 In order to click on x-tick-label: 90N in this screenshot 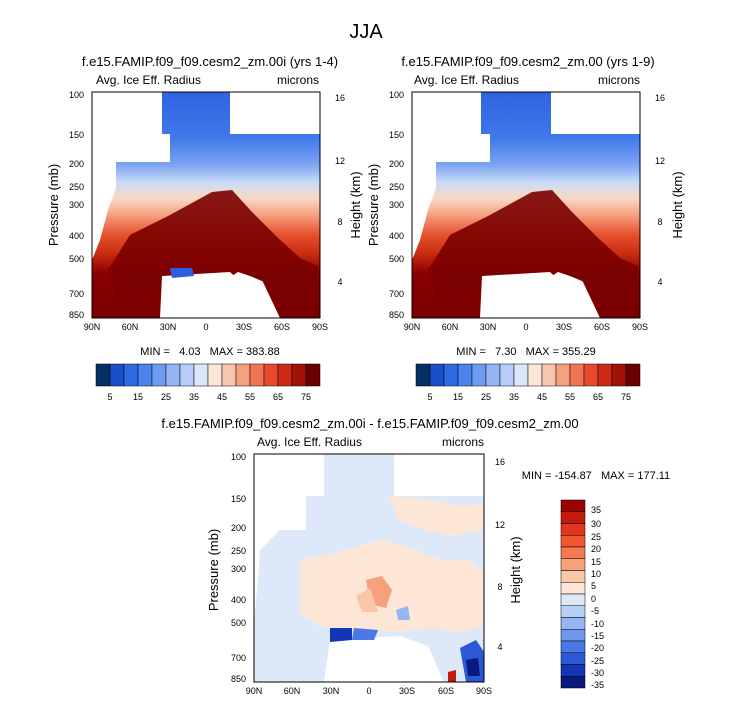, I will do `click(92, 327)`.